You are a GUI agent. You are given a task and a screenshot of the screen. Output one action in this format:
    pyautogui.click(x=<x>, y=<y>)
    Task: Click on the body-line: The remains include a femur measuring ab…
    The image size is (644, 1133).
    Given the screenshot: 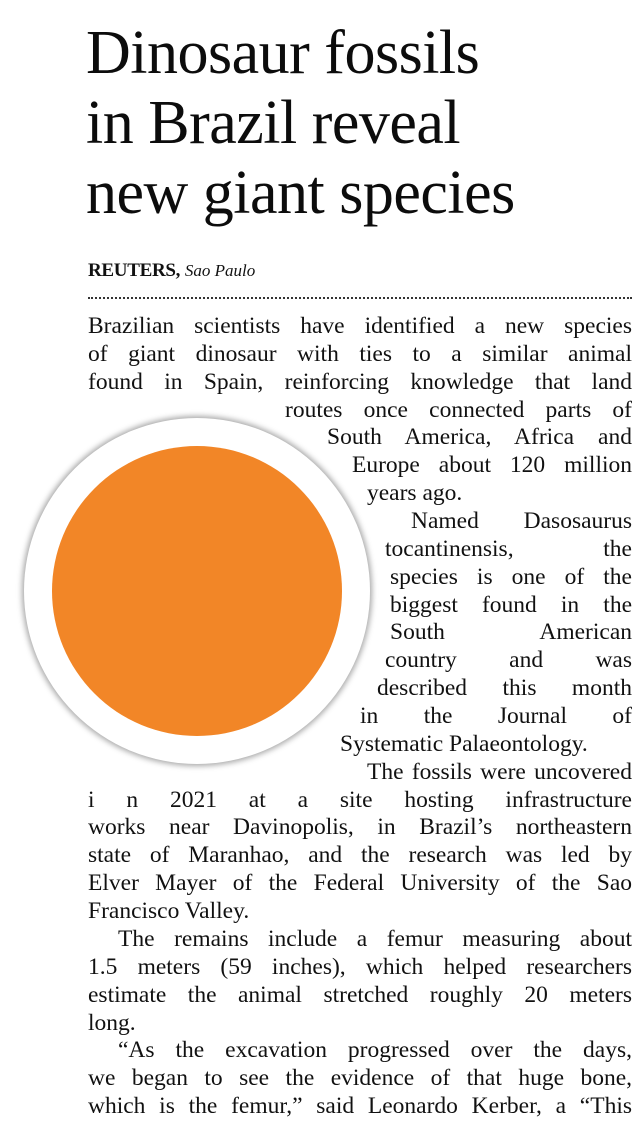 What is the action you would take?
    pyautogui.click(x=375, y=938)
    